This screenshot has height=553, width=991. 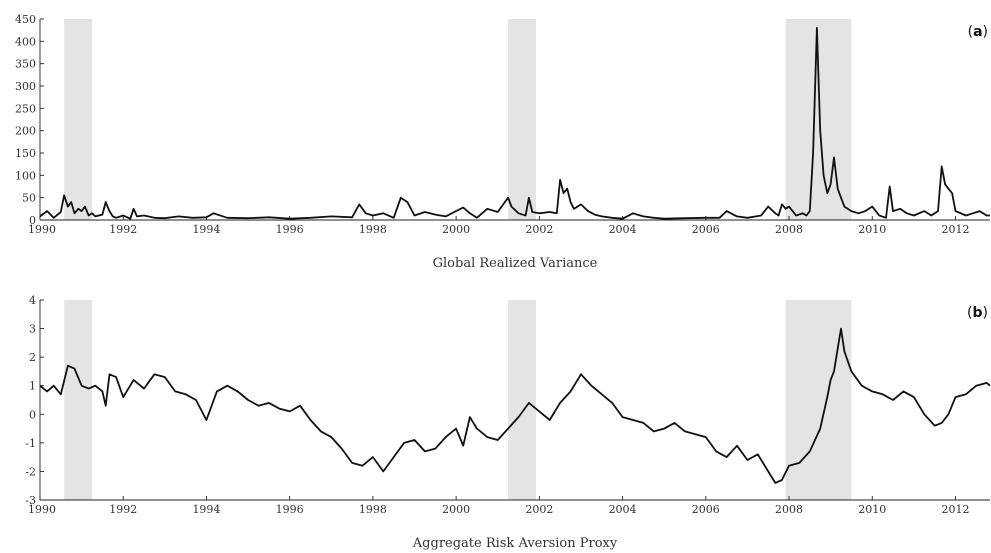 I want to click on x-axis-label: Aggregate Risk Aversion Proxy, so click(x=515, y=543).